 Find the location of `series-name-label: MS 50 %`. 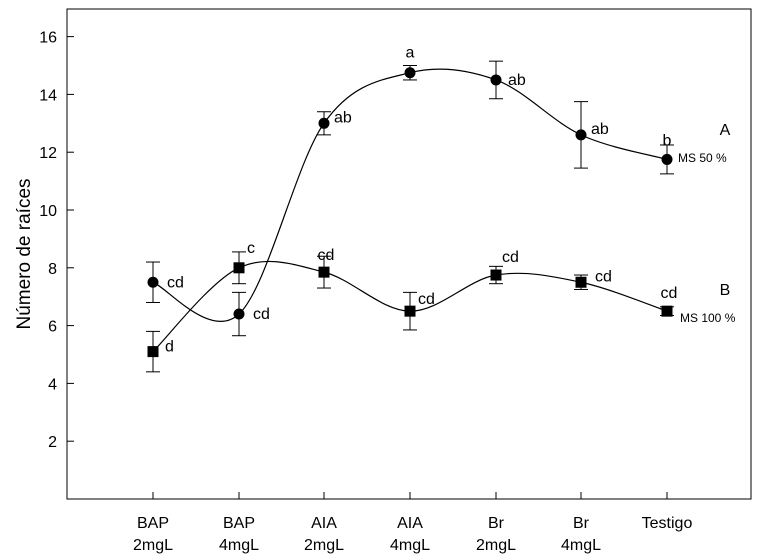

series-name-label: MS 50 % is located at coordinates (702, 158).